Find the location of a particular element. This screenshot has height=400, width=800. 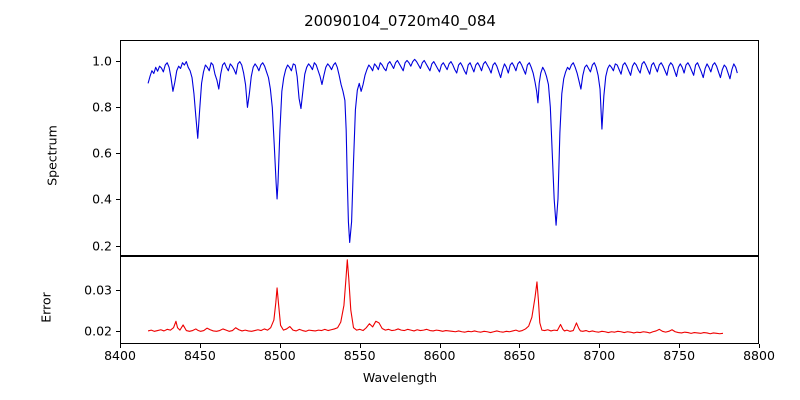

spectrum-y-tick-label: 0.2 is located at coordinates (102, 246).